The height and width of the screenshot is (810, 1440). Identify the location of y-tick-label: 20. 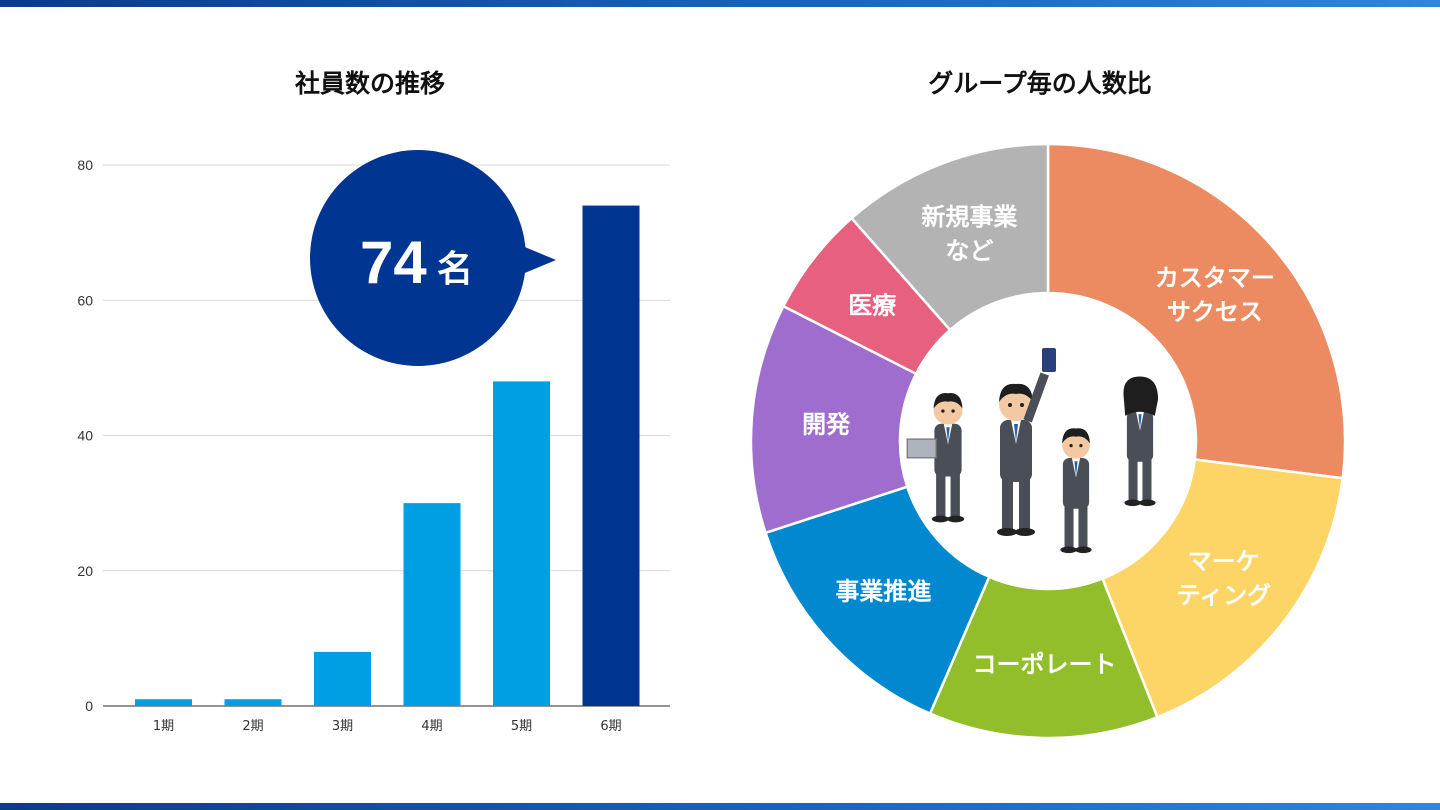
(85, 571).